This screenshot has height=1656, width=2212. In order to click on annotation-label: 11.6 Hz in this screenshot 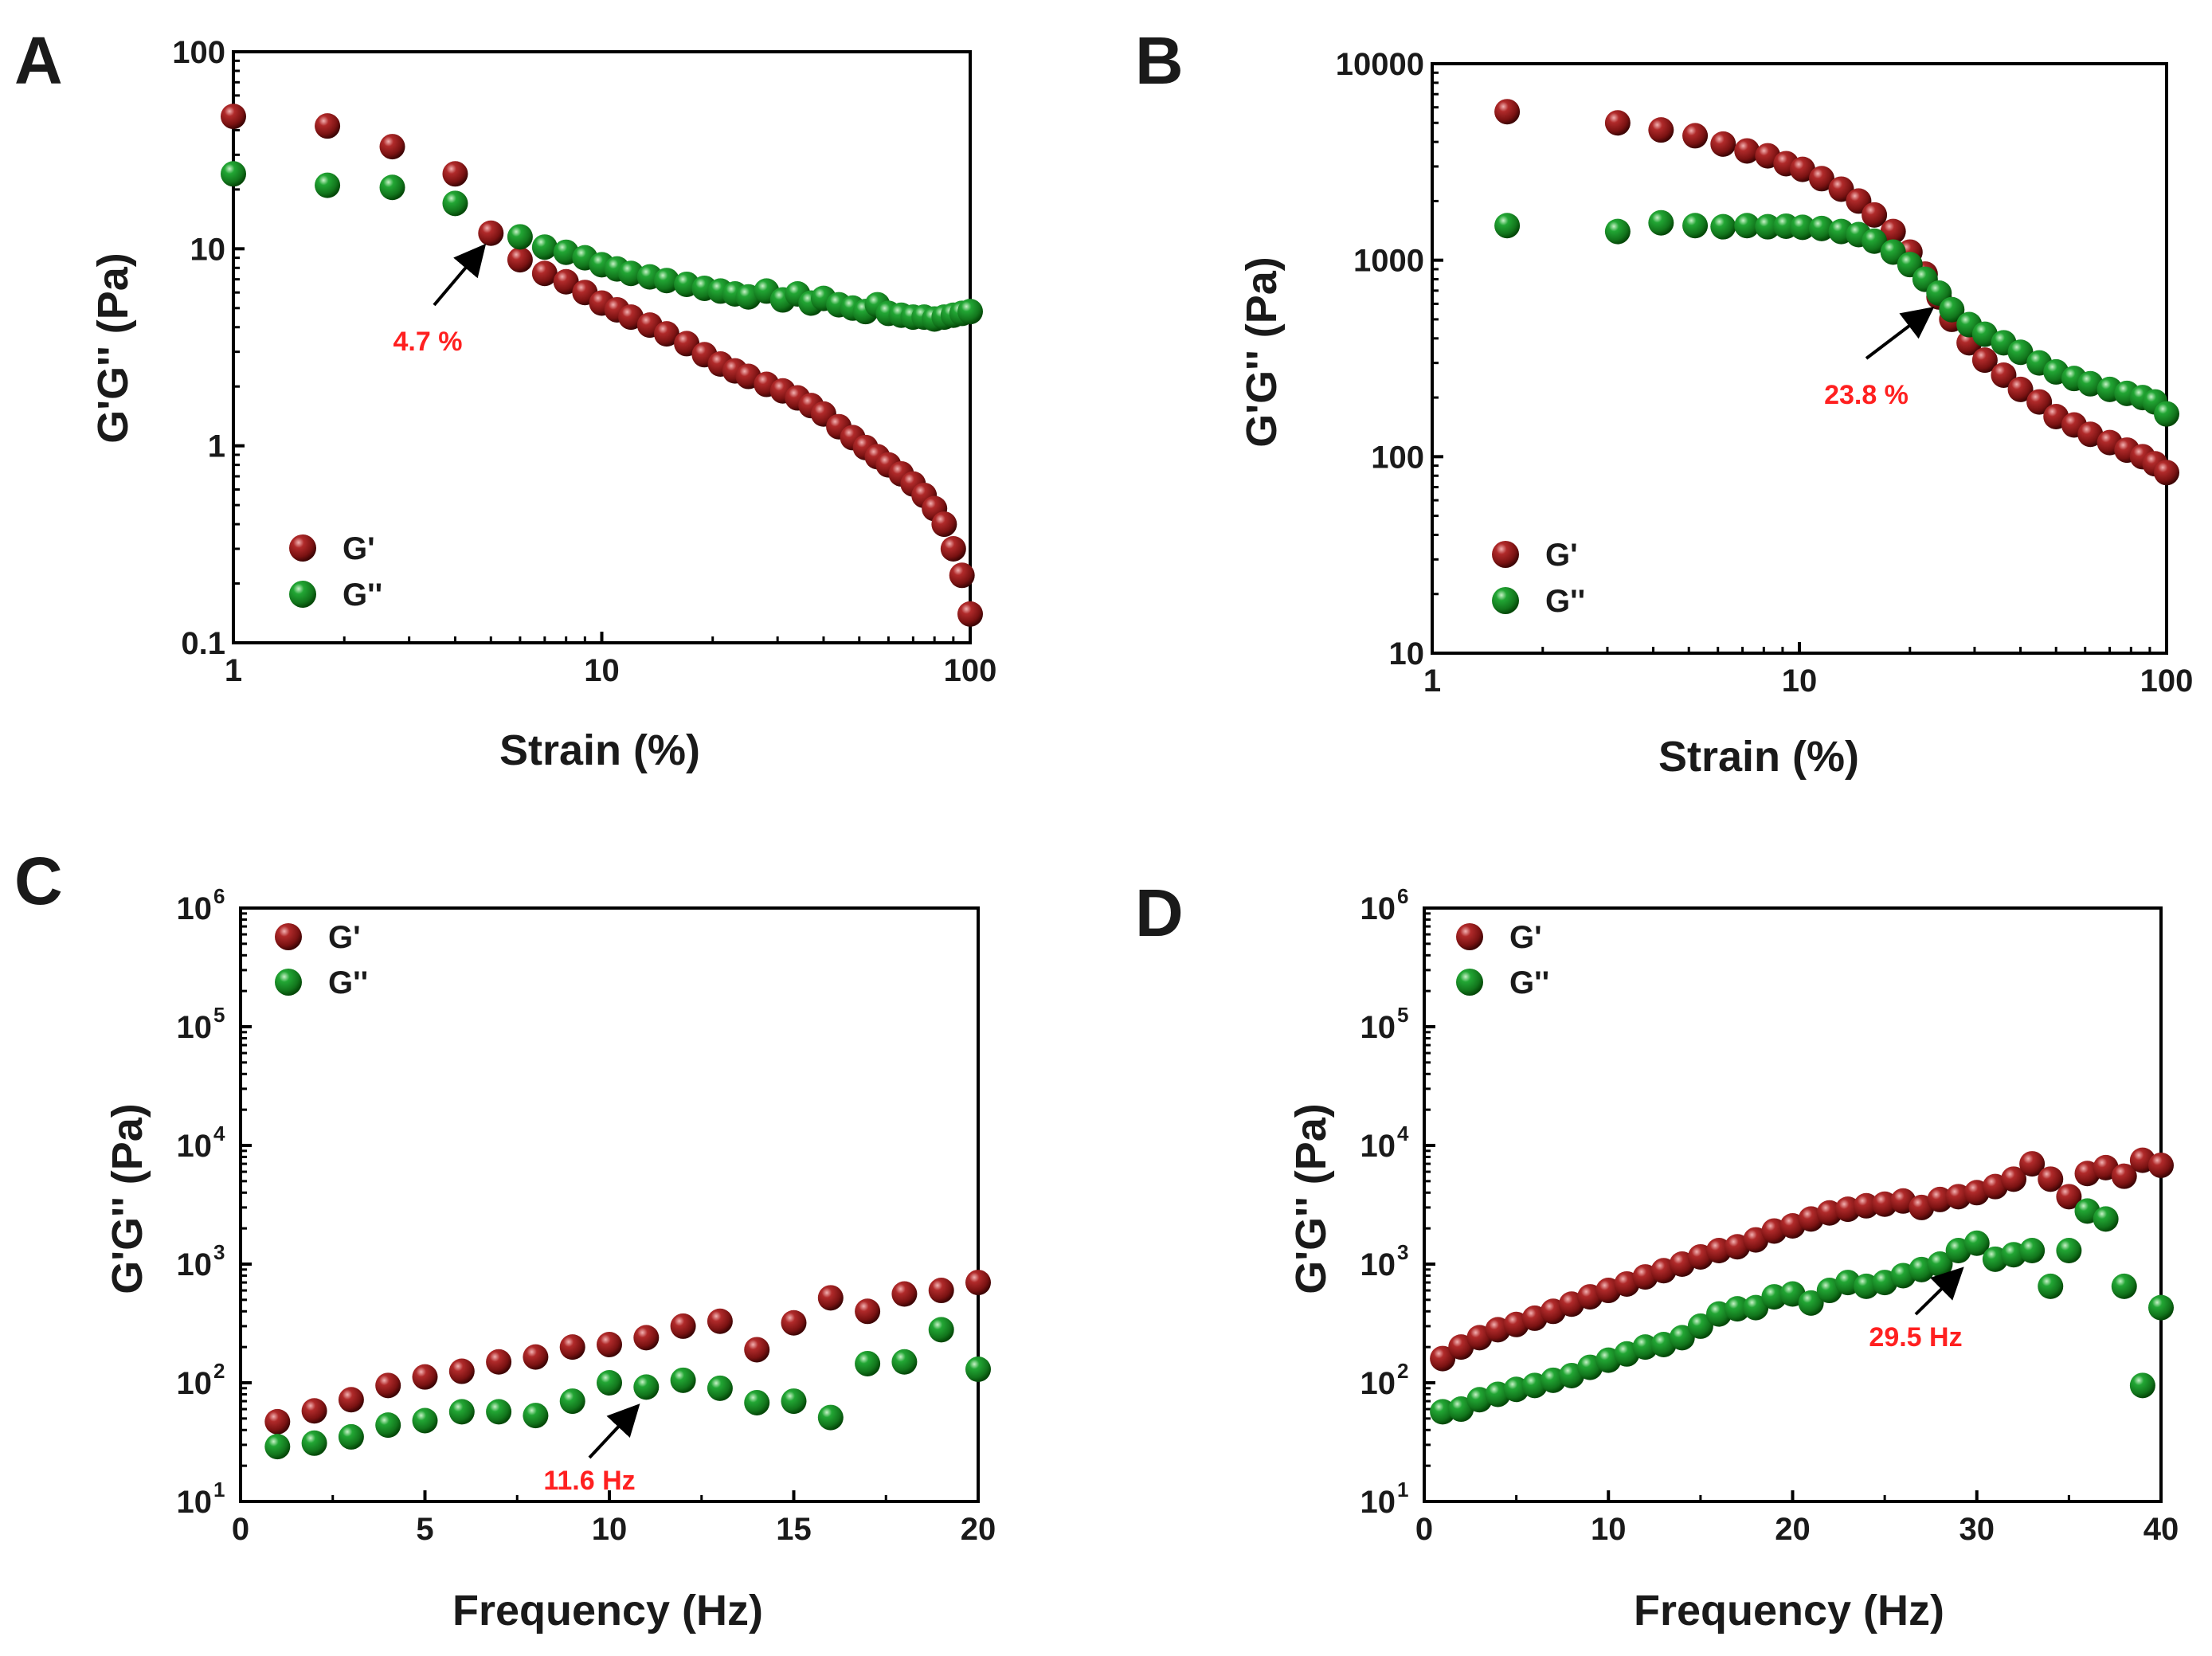, I will do `click(589, 1481)`.